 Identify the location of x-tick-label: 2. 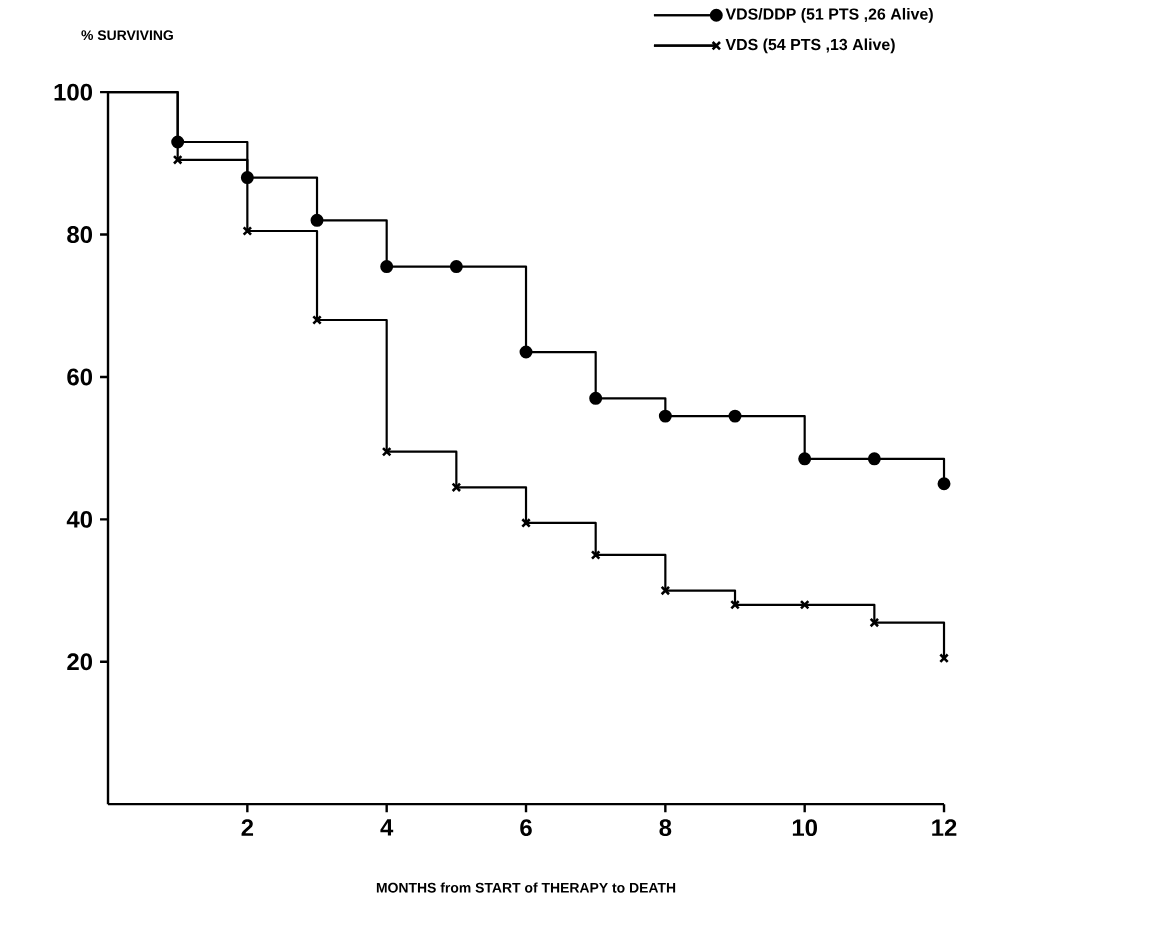
(247, 827).